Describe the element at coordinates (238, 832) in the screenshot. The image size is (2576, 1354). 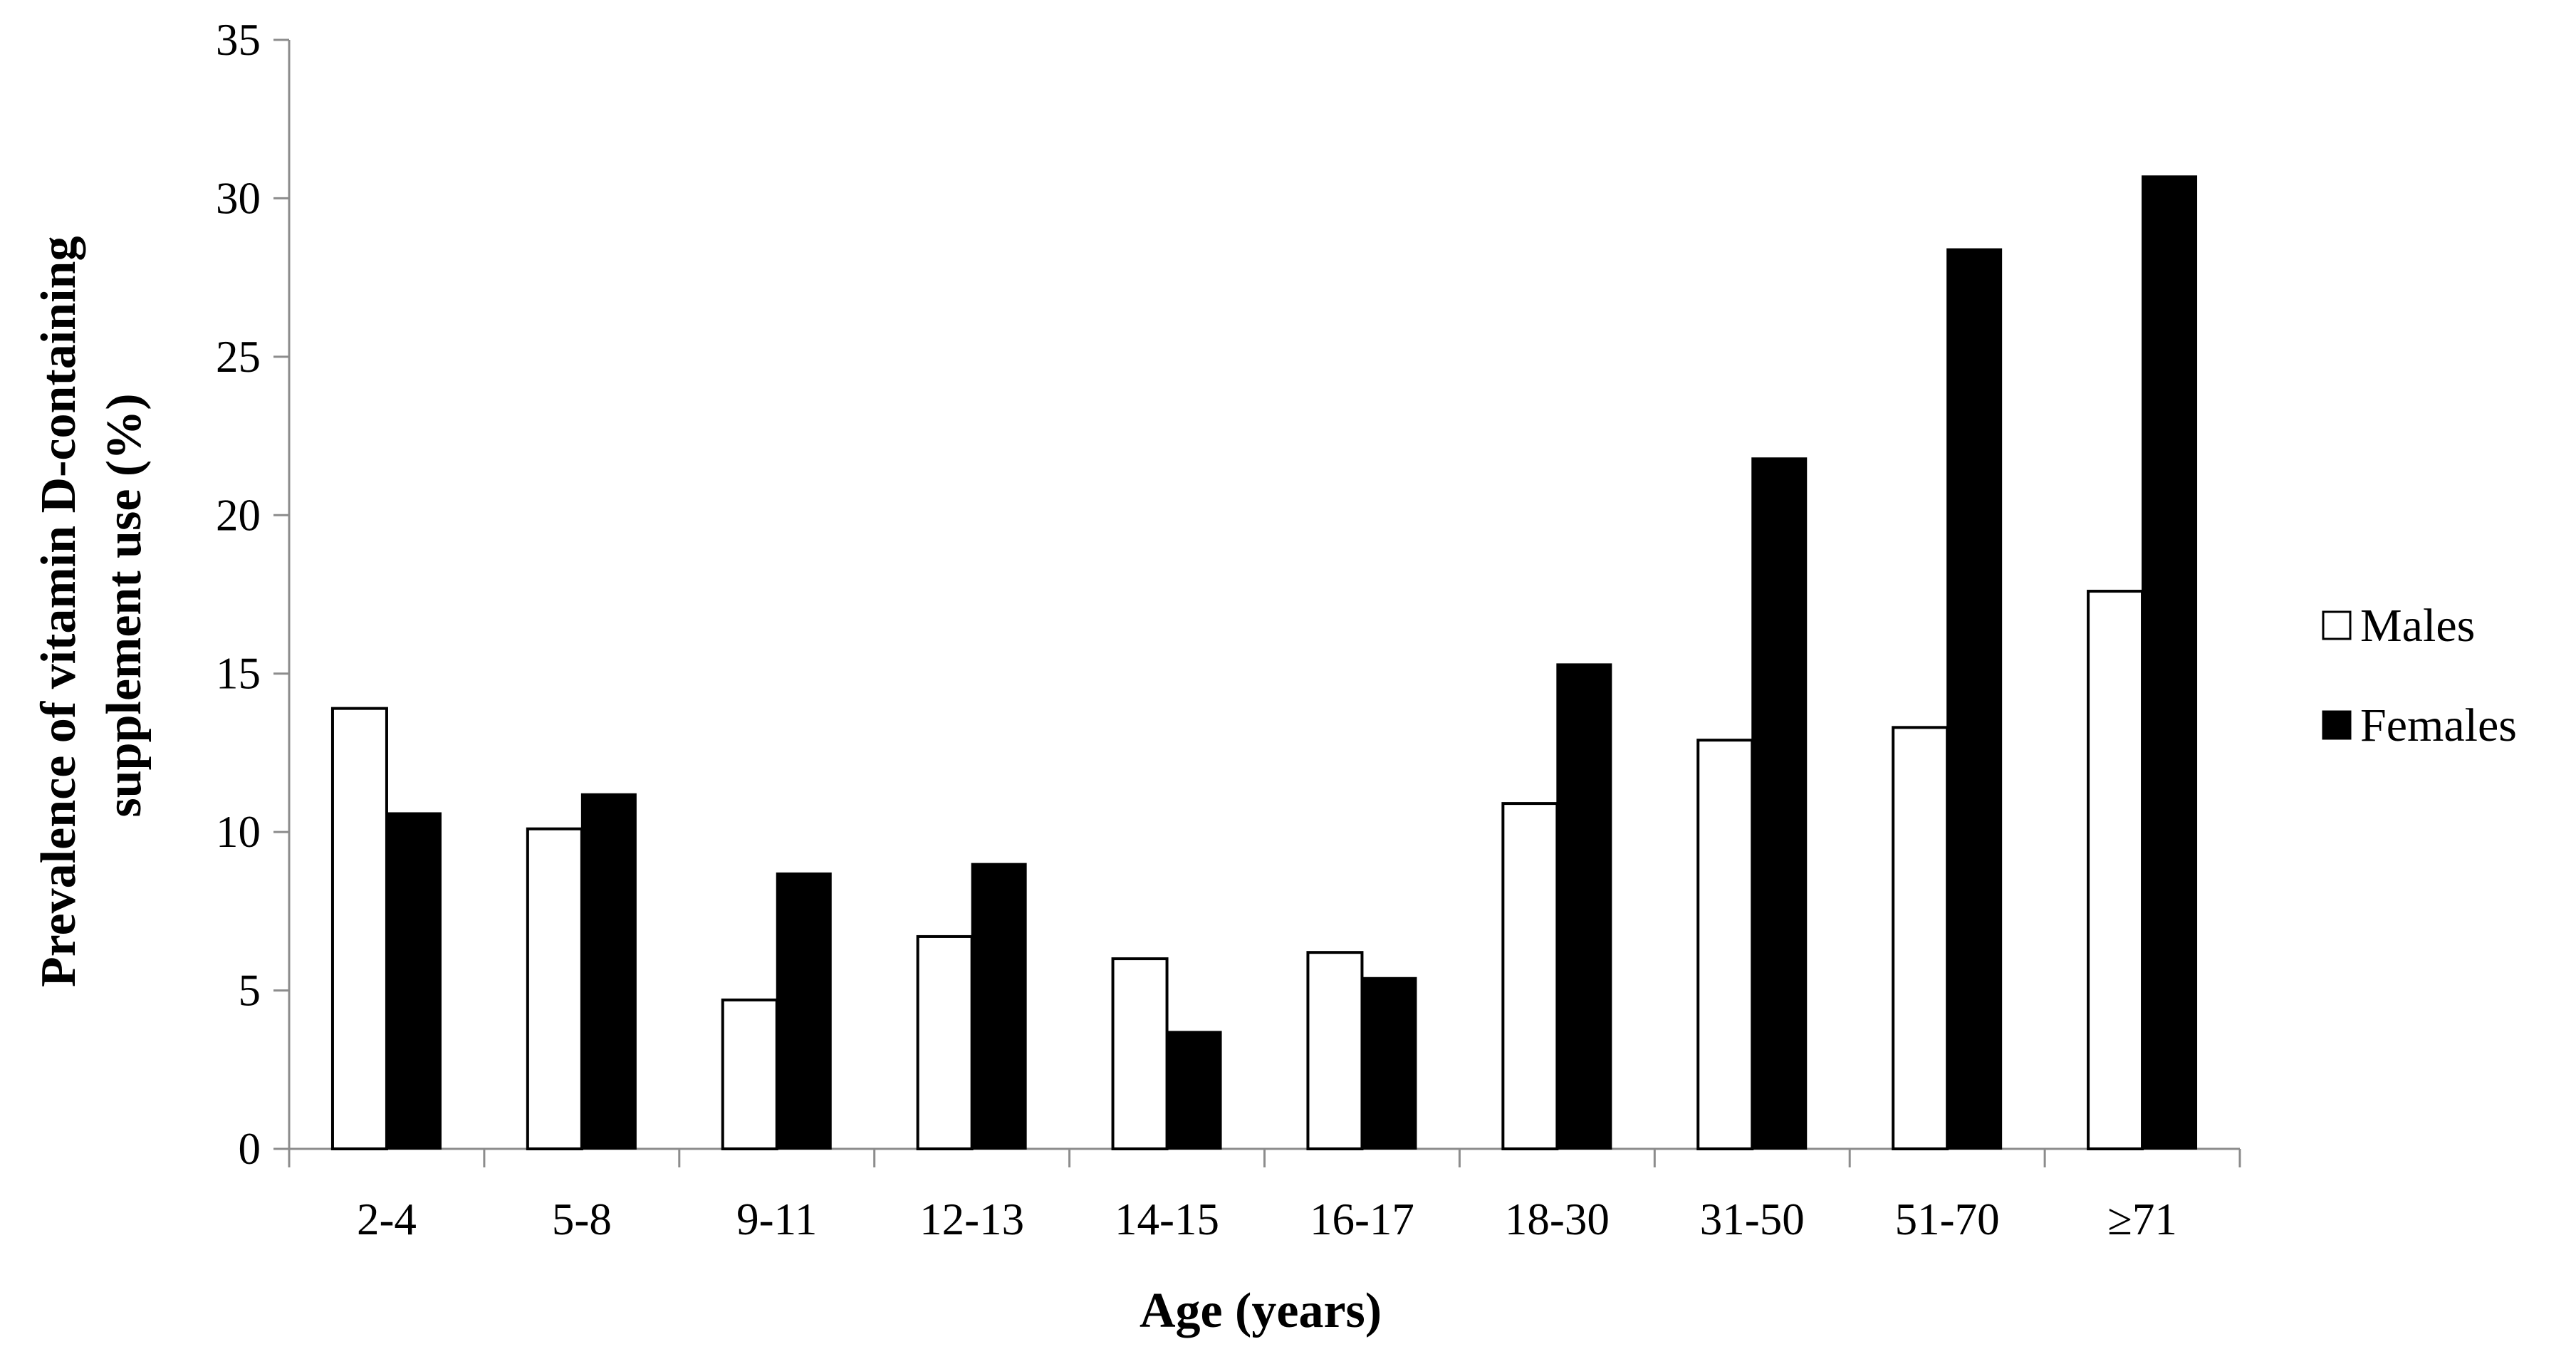
I see `y-tick-label: 10` at that location.